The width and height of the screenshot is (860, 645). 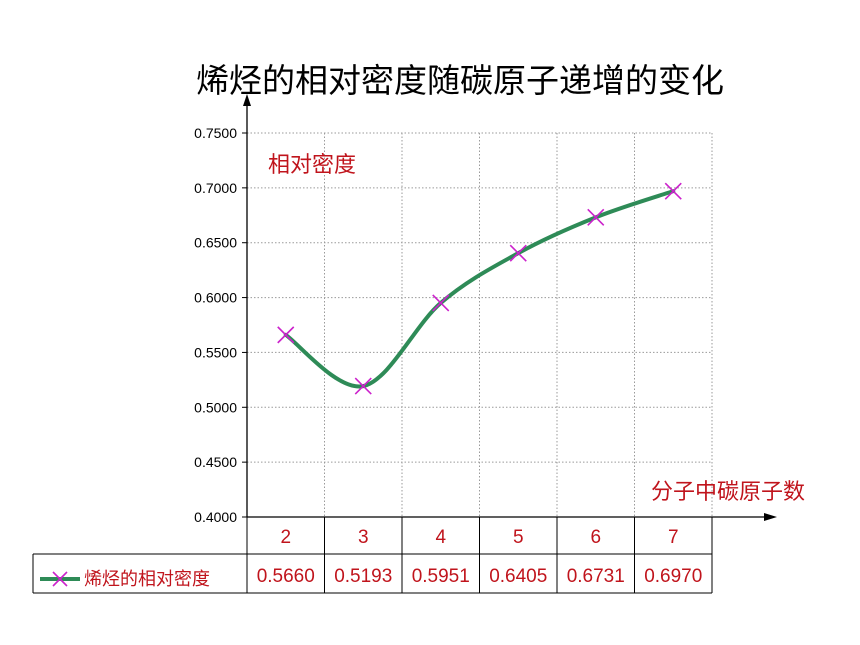 What do you see at coordinates (673, 537) in the screenshot?
I see `category-label: 7` at bounding box center [673, 537].